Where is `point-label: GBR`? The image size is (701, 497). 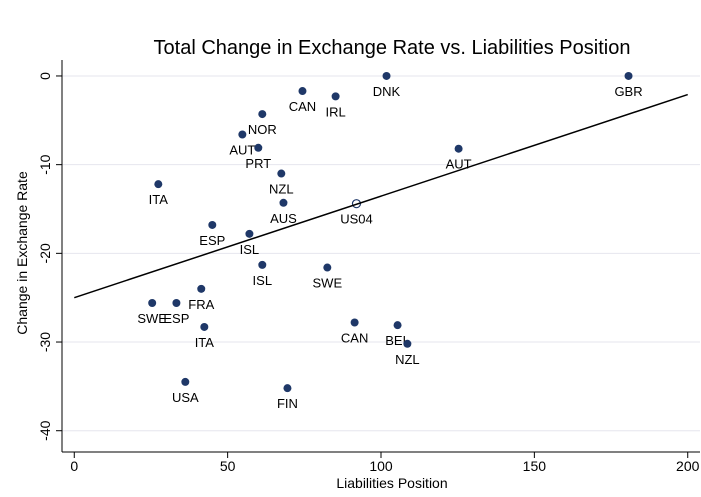 point-label: GBR is located at coordinates (628, 91).